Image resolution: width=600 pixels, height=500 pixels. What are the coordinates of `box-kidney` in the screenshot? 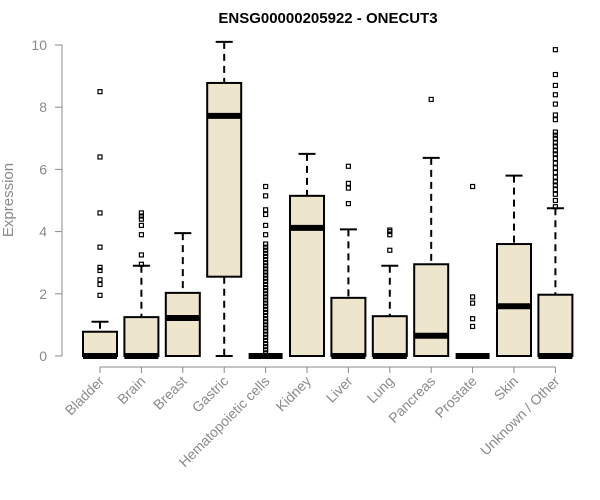 It's located at (307, 254).